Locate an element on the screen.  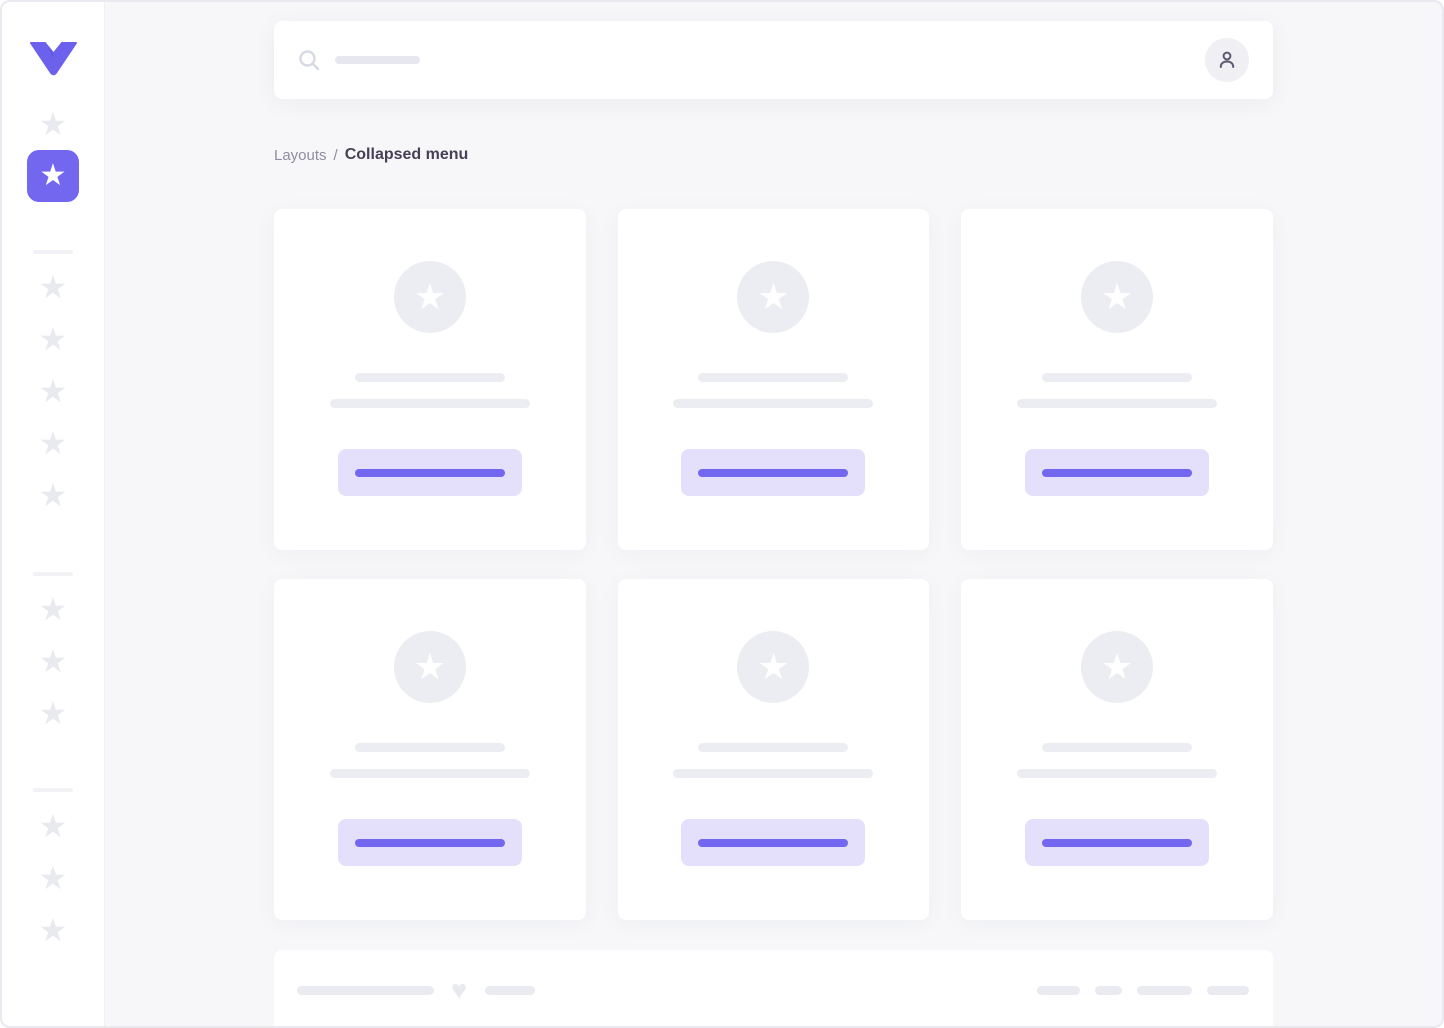
footer-left: ♥ is located at coordinates (416, 990).